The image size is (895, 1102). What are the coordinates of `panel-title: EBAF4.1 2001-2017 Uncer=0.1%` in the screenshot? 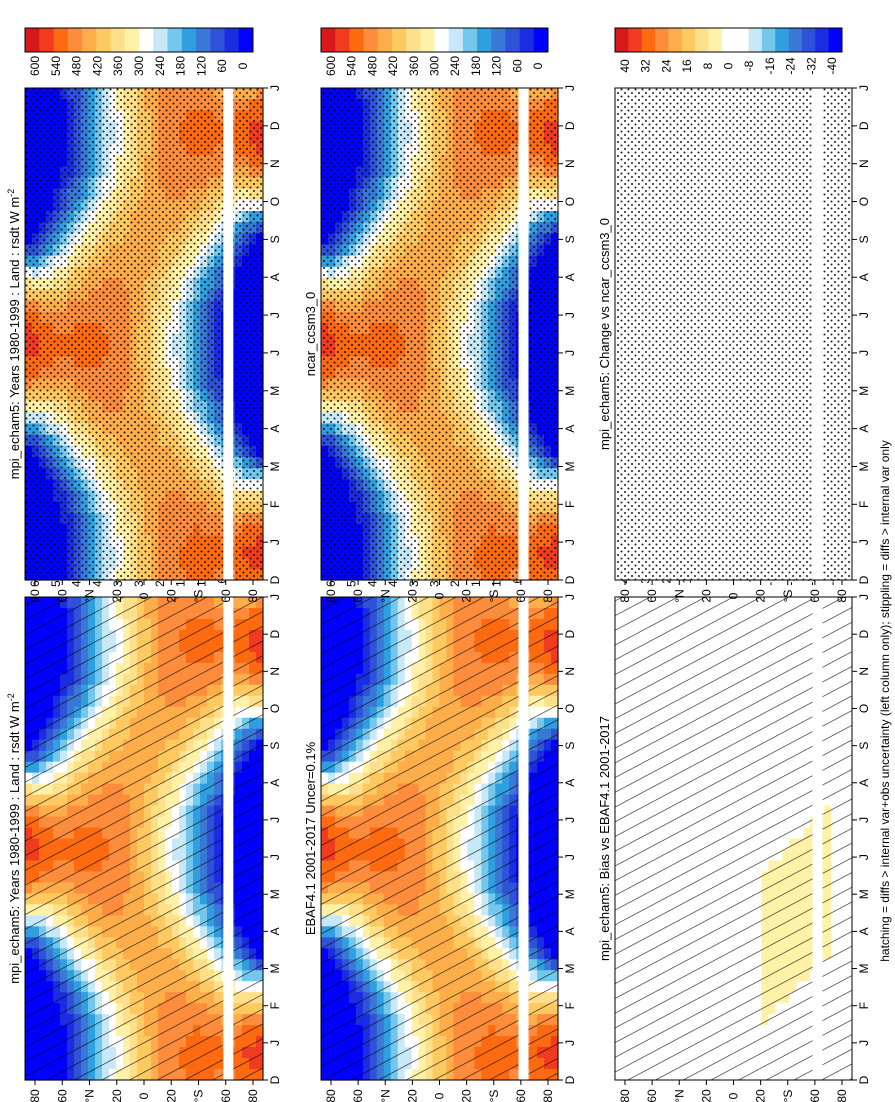 It's located at (310, 838).